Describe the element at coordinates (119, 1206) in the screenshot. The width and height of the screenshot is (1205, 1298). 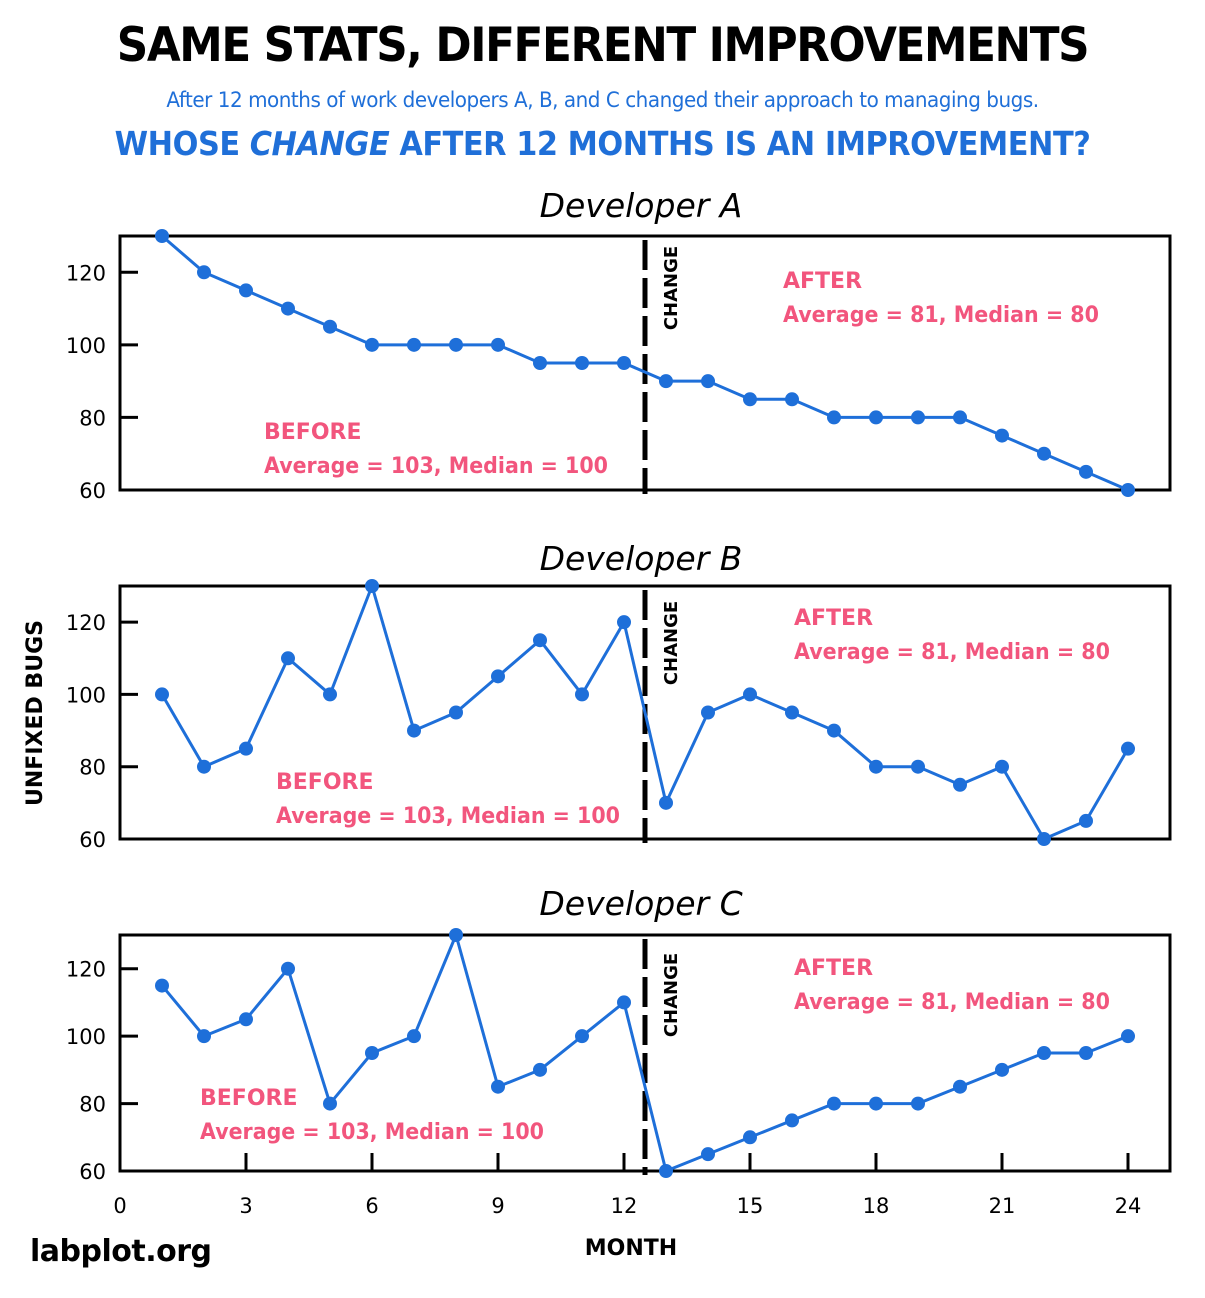
I see `x-tick-label: 0` at that location.